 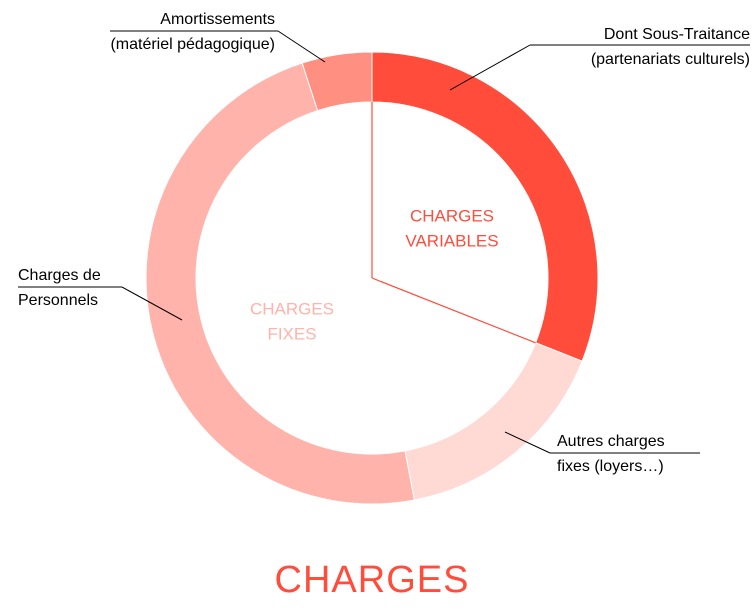 I want to click on group-label: VARIABLES, so click(x=451, y=240).